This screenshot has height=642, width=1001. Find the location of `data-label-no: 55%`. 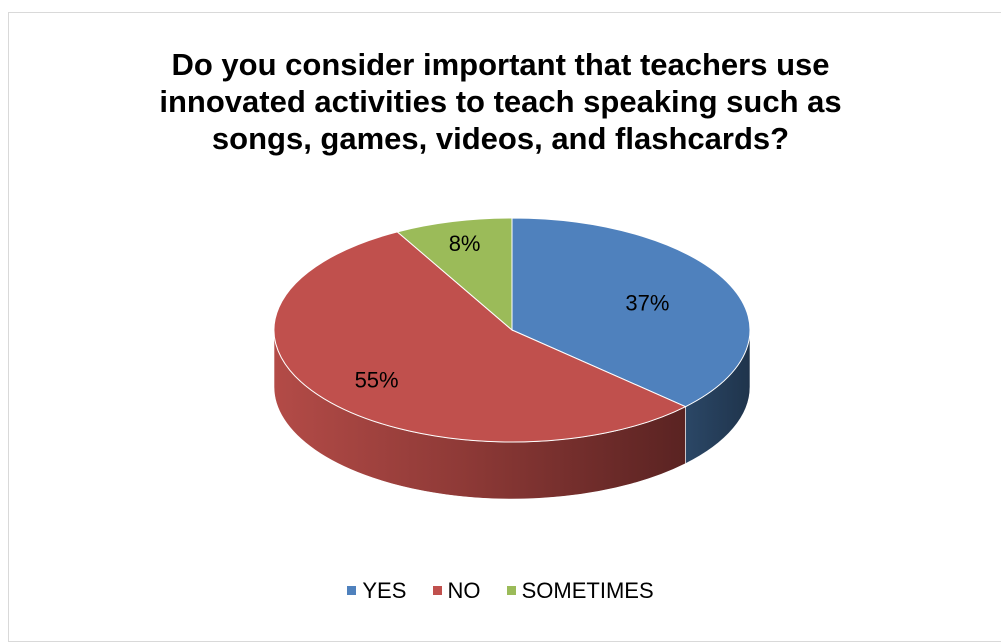

data-label-no: 55% is located at coordinates (377, 379).